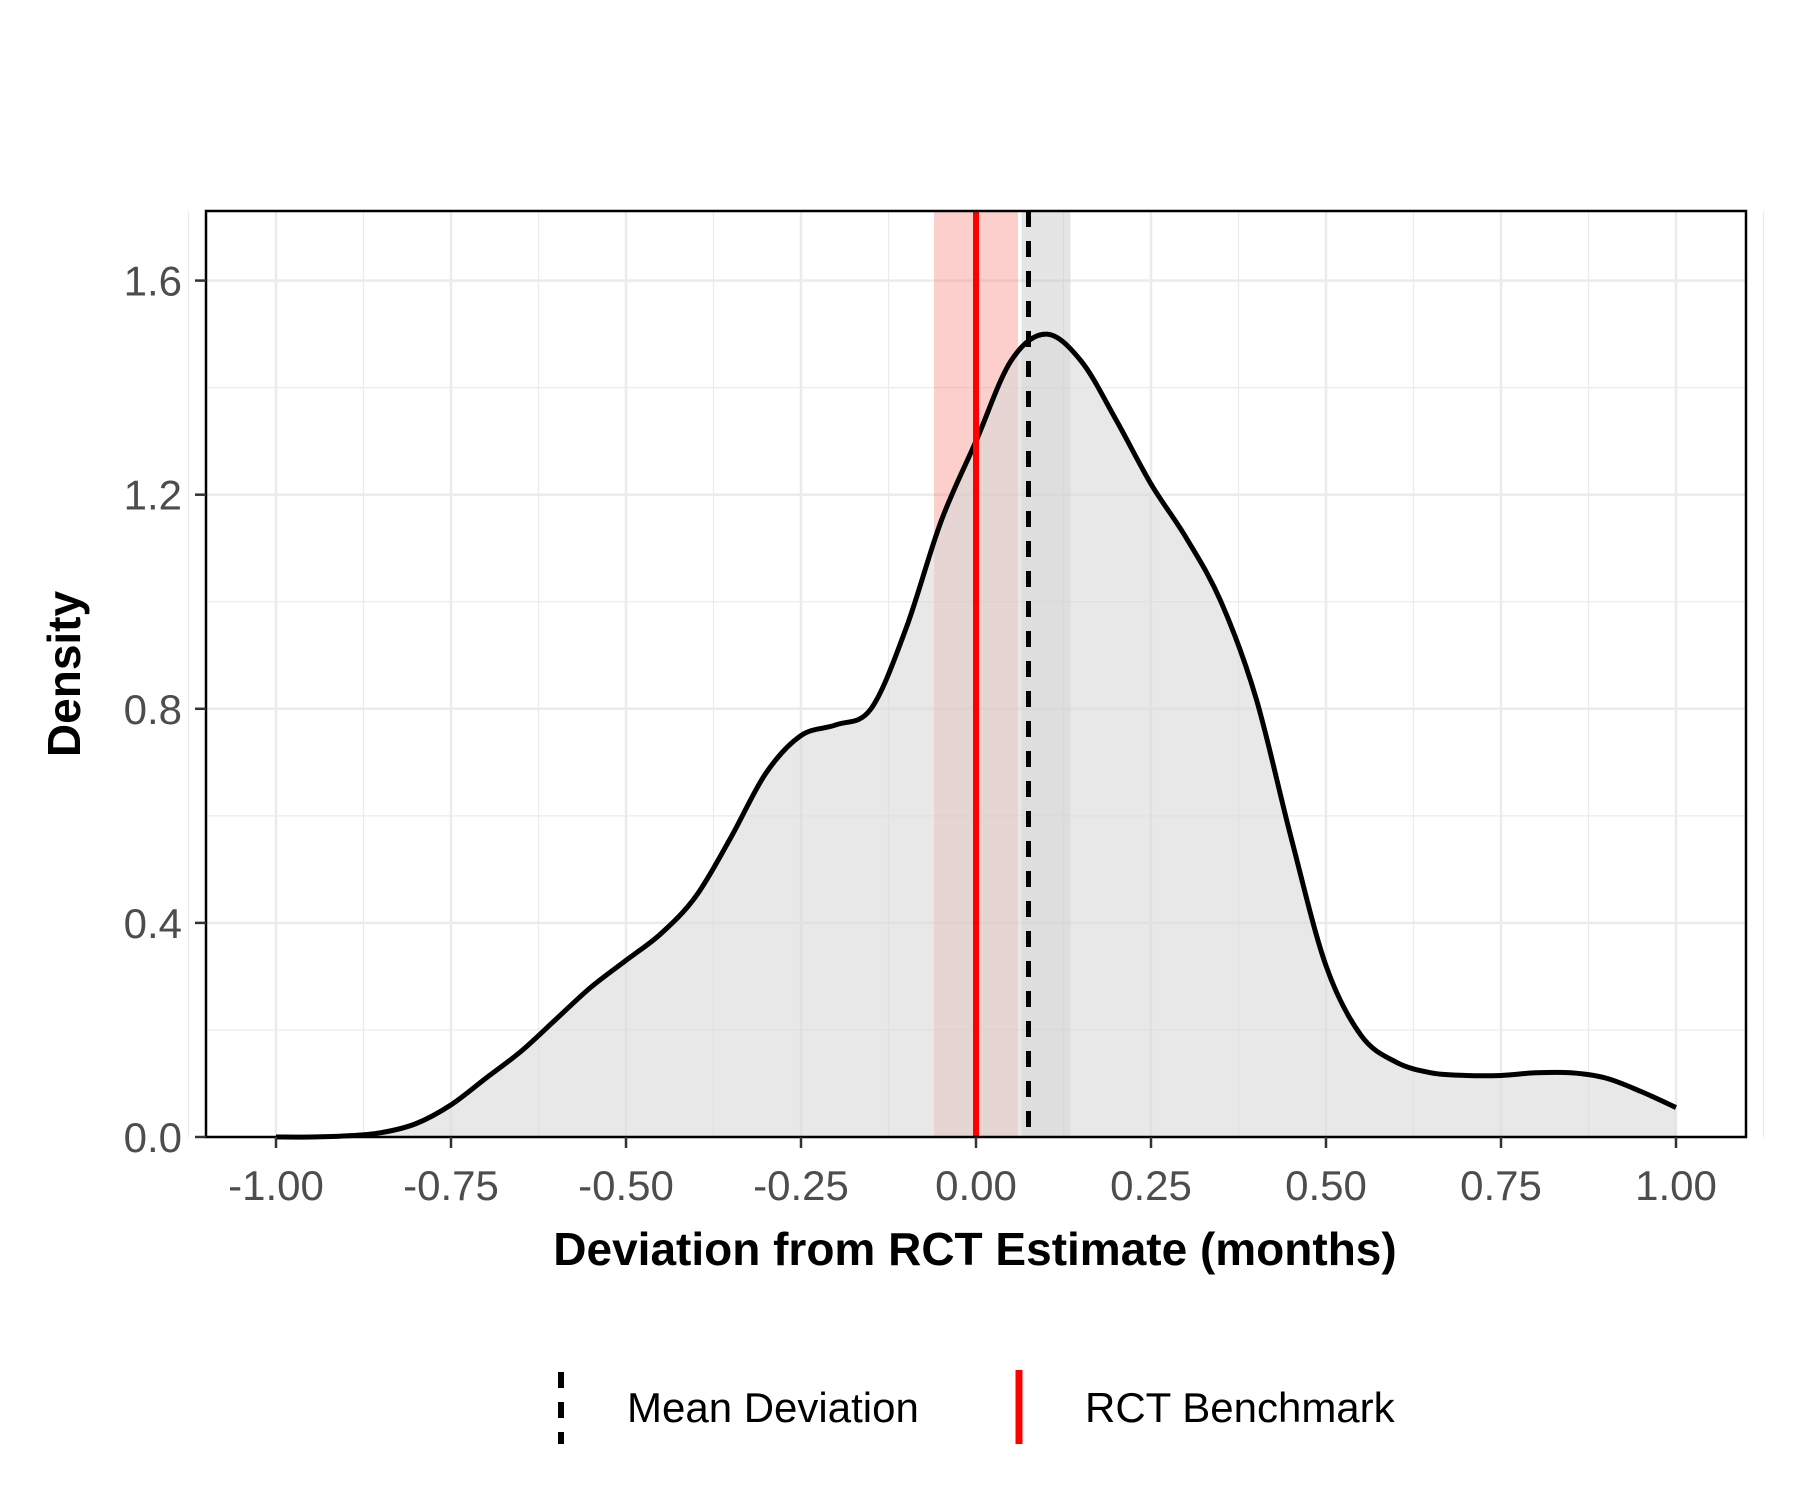 Image resolution: width=1800 pixels, height=1500 pixels. What do you see at coordinates (1676, 1185) in the screenshot?
I see `x-tick-label: 1.00` at bounding box center [1676, 1185].